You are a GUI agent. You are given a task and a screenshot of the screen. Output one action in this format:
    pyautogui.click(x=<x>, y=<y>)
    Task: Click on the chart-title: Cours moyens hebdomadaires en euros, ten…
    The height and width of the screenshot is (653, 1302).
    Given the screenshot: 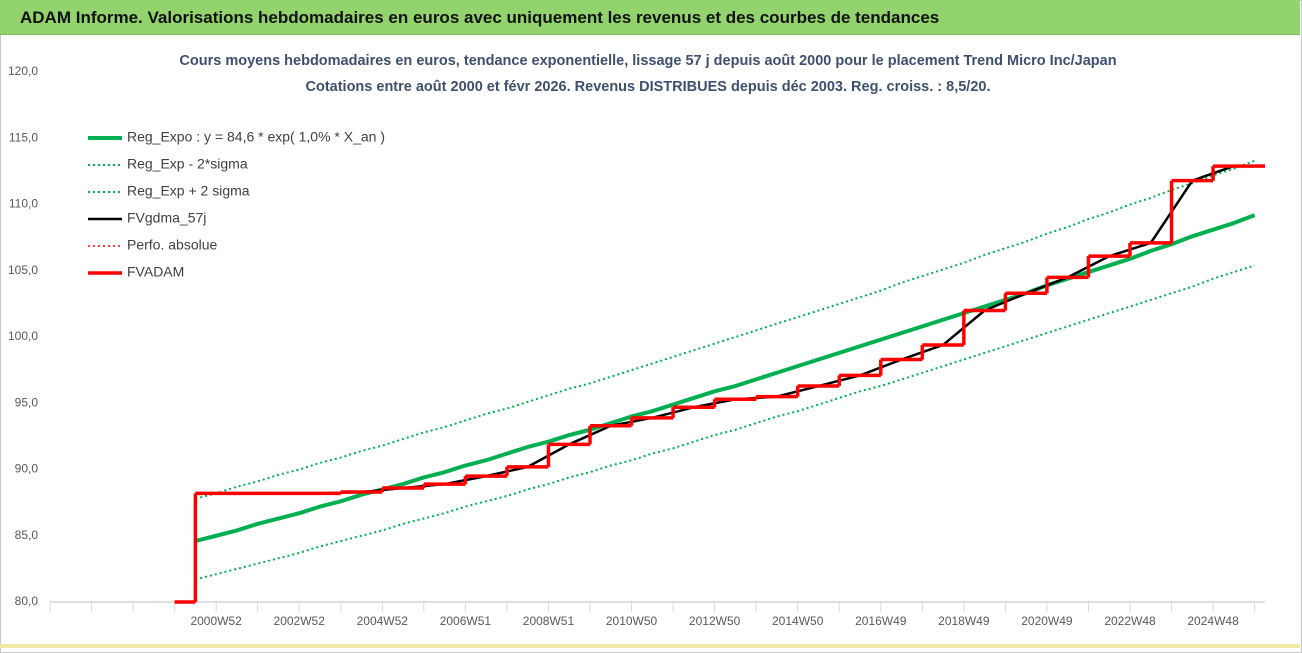 What is the action you would take?
    pyautogui.click(x=647, y=61)
    